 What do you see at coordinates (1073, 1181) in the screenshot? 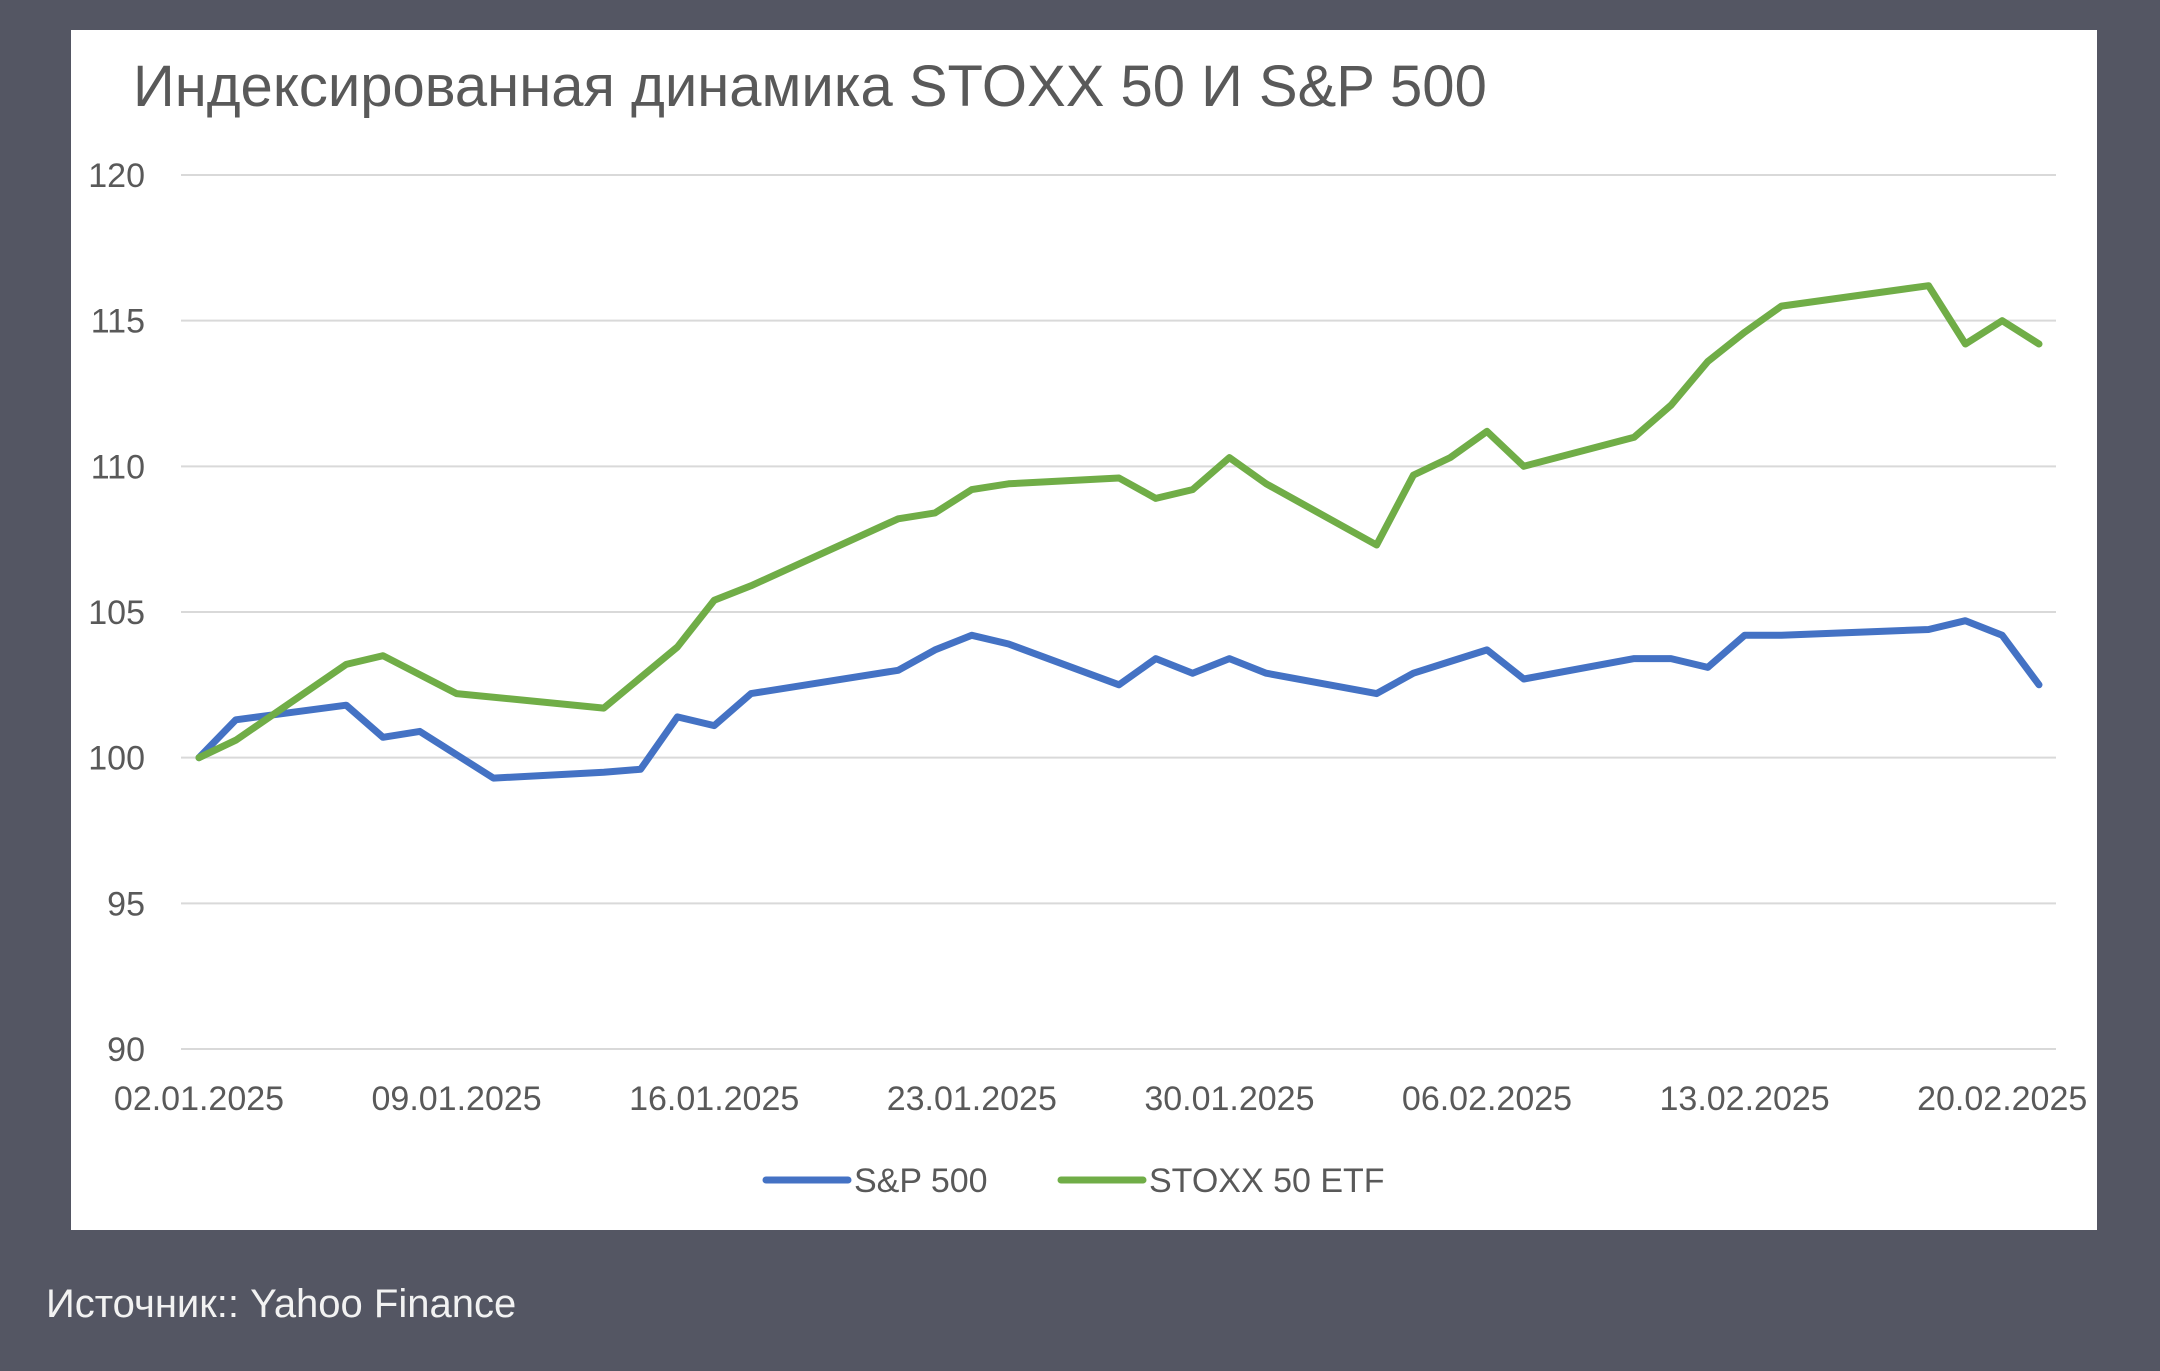
I see `legend: S&P 500 STOXX 50 ETF` at bounding box center [1073, 1181].